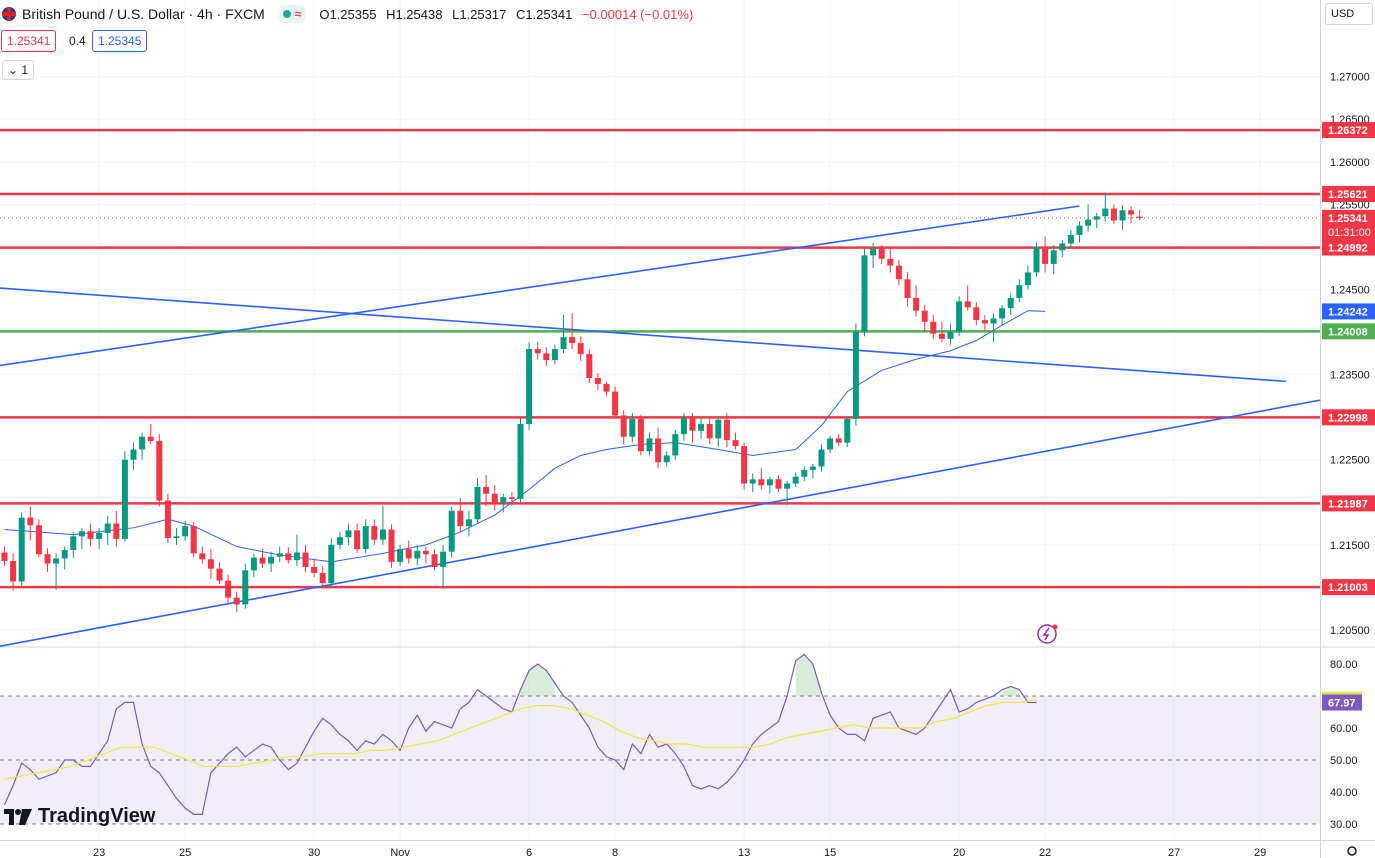  I want to click on level-tag-1.24008: 1.24008, so click(1348, 332).